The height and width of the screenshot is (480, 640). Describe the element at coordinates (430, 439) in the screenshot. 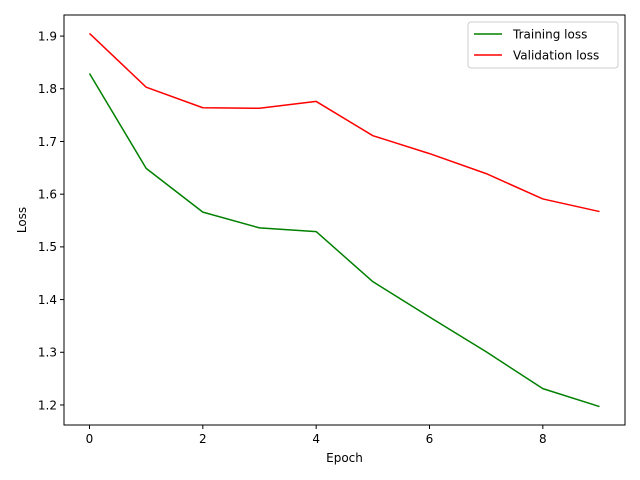

I see `x-tick-label: 6` at that location.